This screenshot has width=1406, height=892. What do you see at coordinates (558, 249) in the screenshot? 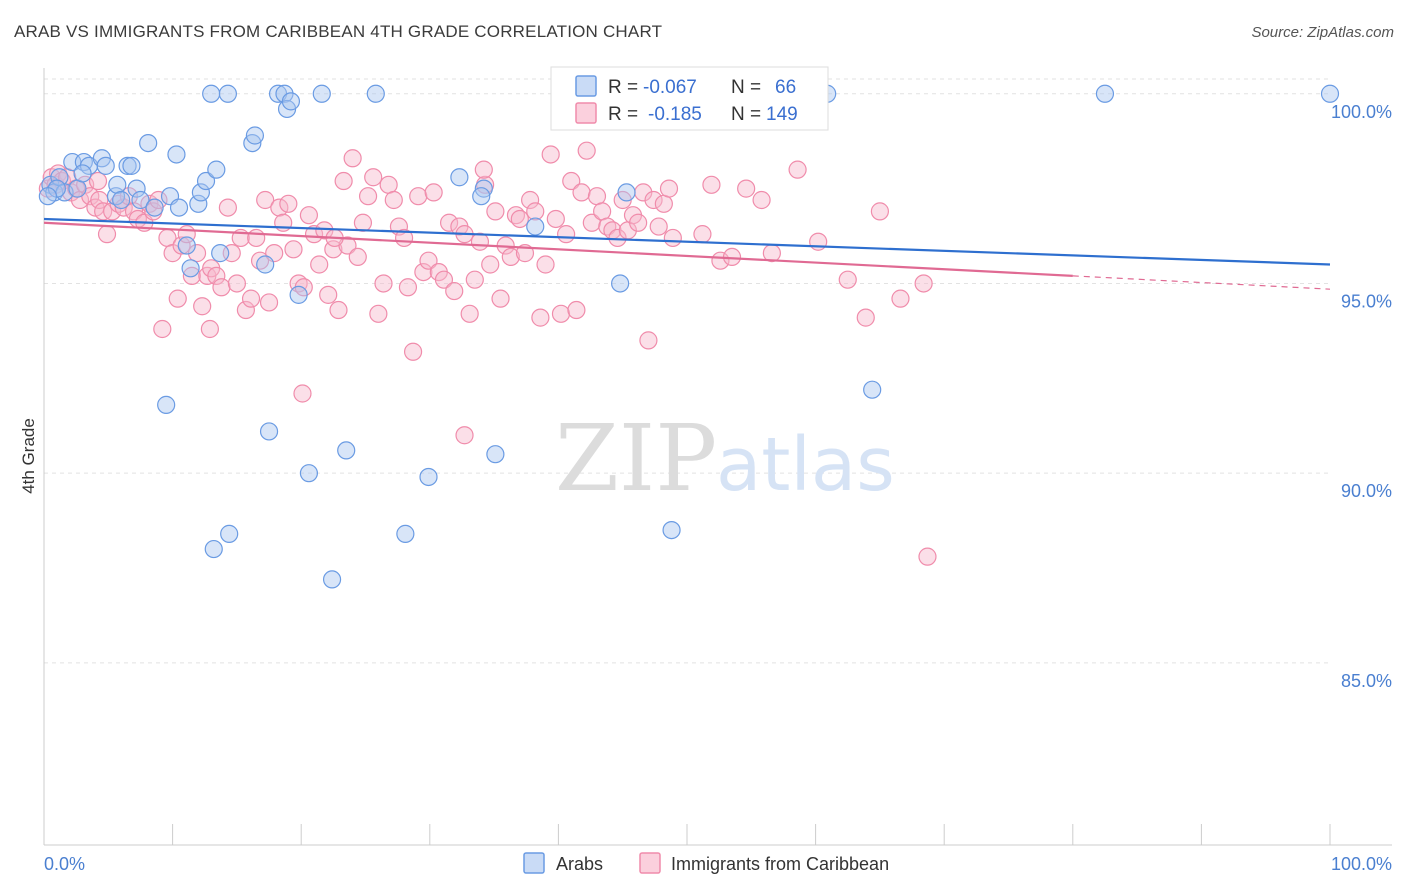
I see `trend-line-caribbean` at bounding box center [558, 249].